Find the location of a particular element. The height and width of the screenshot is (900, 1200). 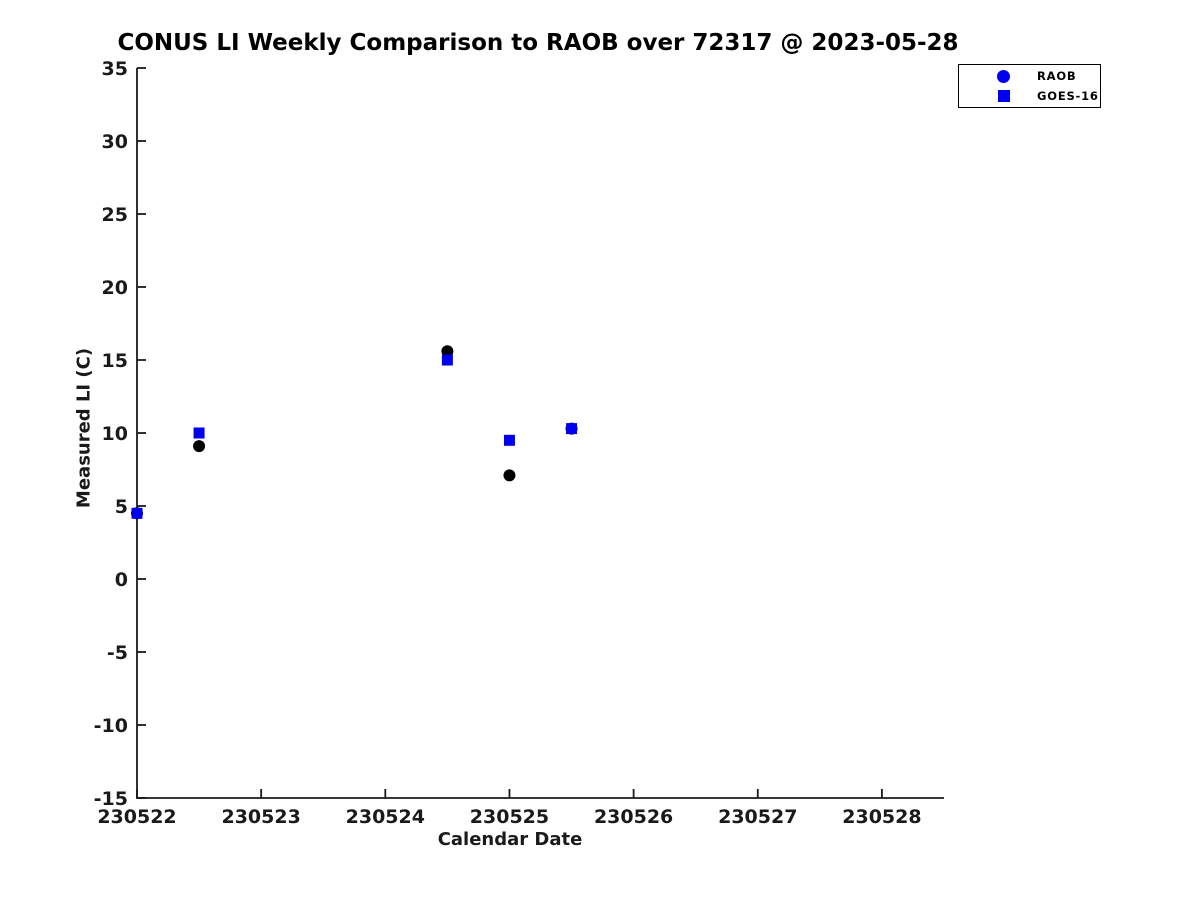

y-tick-label: 25 is located at coordinates (115, 215).